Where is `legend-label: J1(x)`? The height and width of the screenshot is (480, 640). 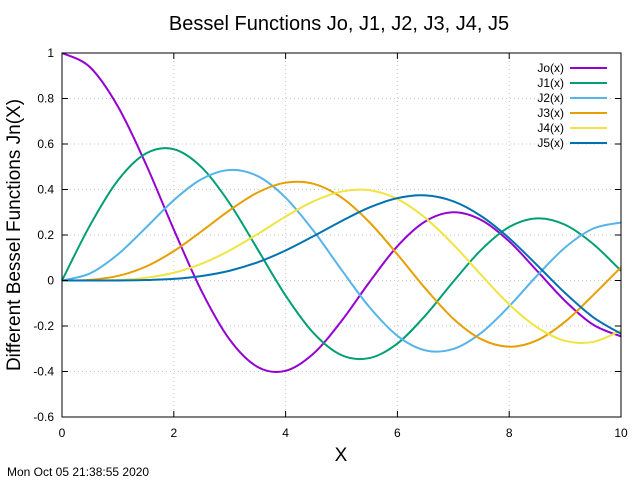
legend-label: J1(x) is located at coordinates (550, 83).